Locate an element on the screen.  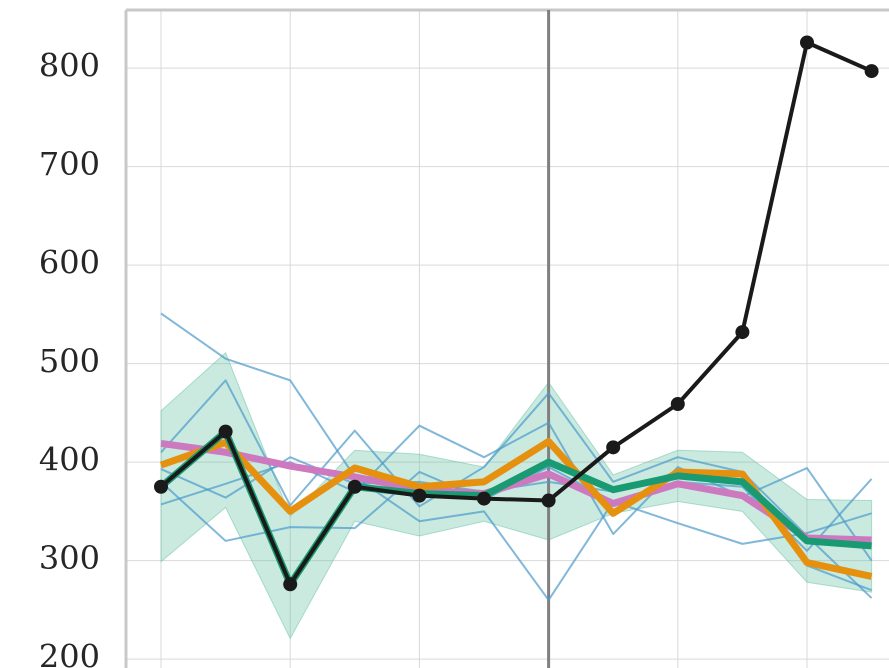
series-line is located at coordinates (516, 491).